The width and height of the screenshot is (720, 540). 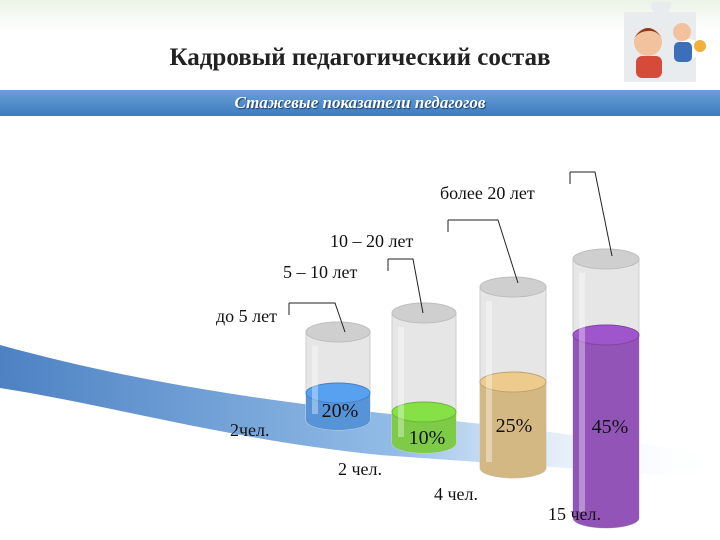 I want to click on category-label-4: более 20 лет, so click(x=487, y=193).